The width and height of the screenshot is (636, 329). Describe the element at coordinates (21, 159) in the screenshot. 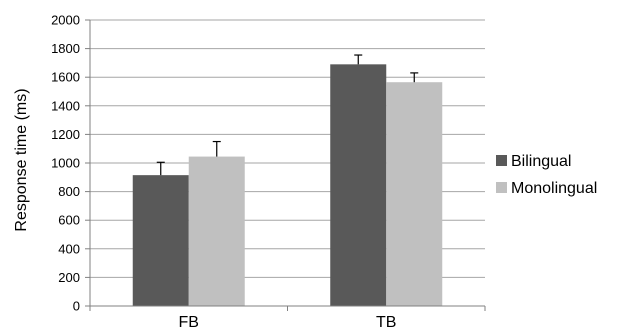

I see `y-axis-title: Response time (ms)` at that location.